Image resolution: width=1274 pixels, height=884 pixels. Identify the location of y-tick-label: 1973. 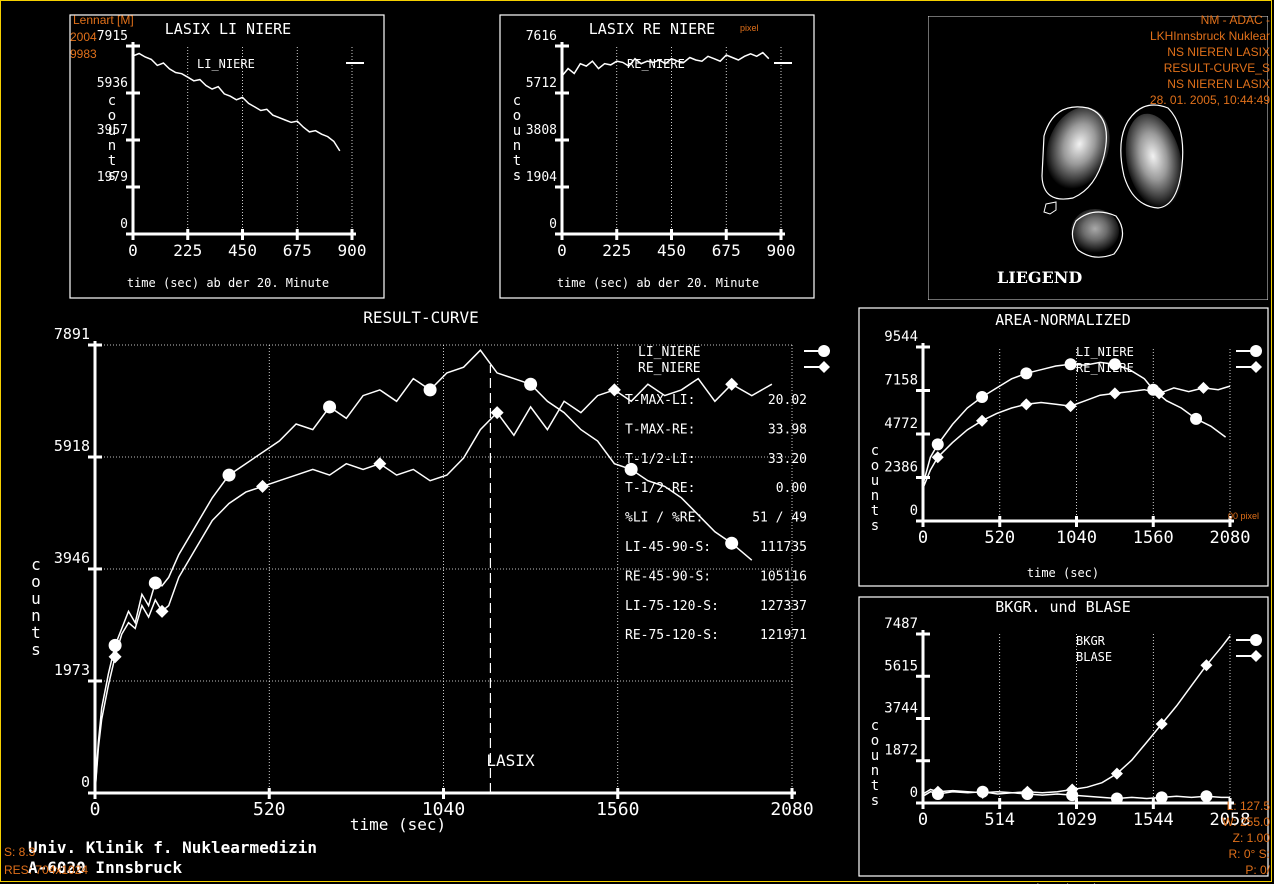
(72, 670).